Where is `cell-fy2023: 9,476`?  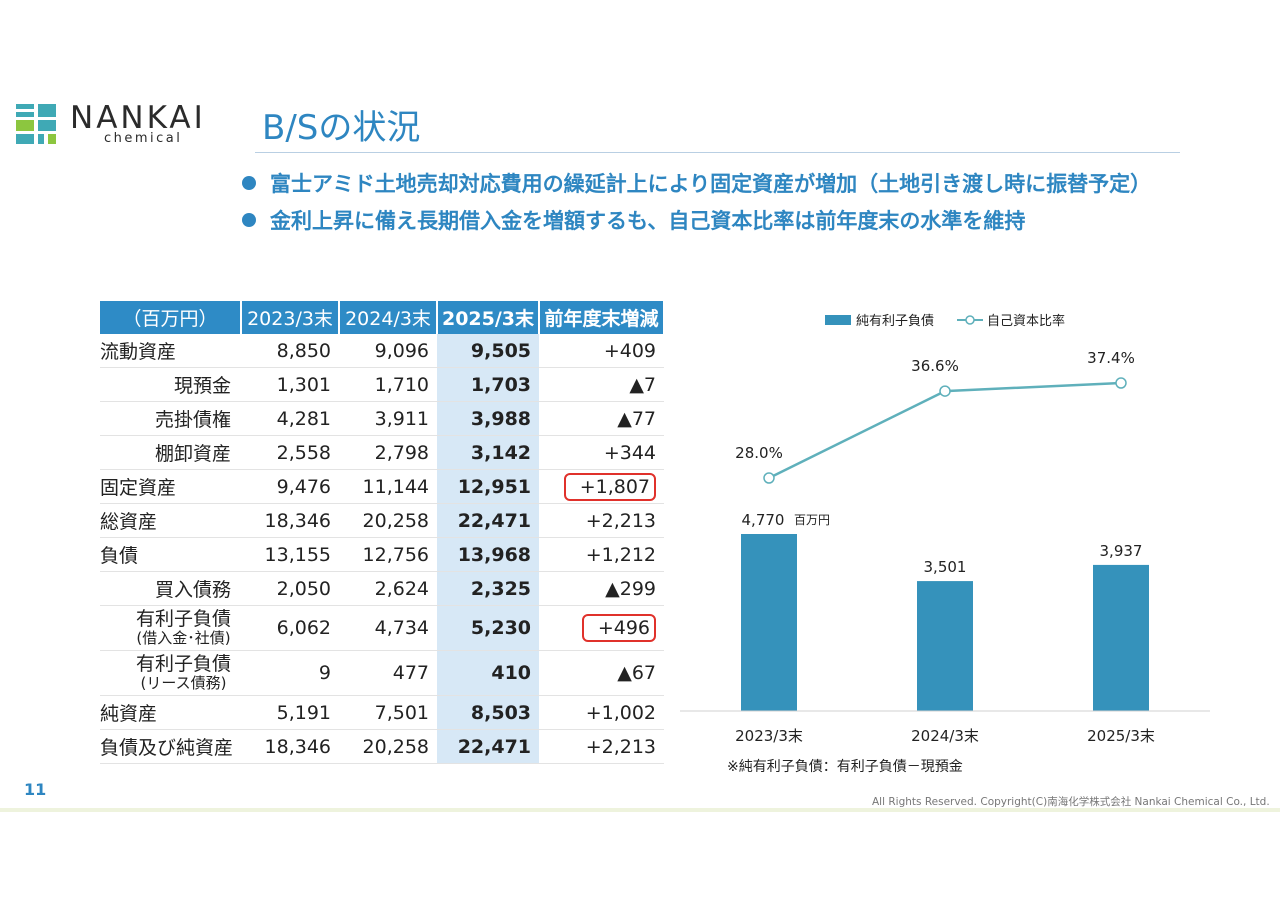
cell-fy2023: 9,476 is located at coordinates (290, 486).